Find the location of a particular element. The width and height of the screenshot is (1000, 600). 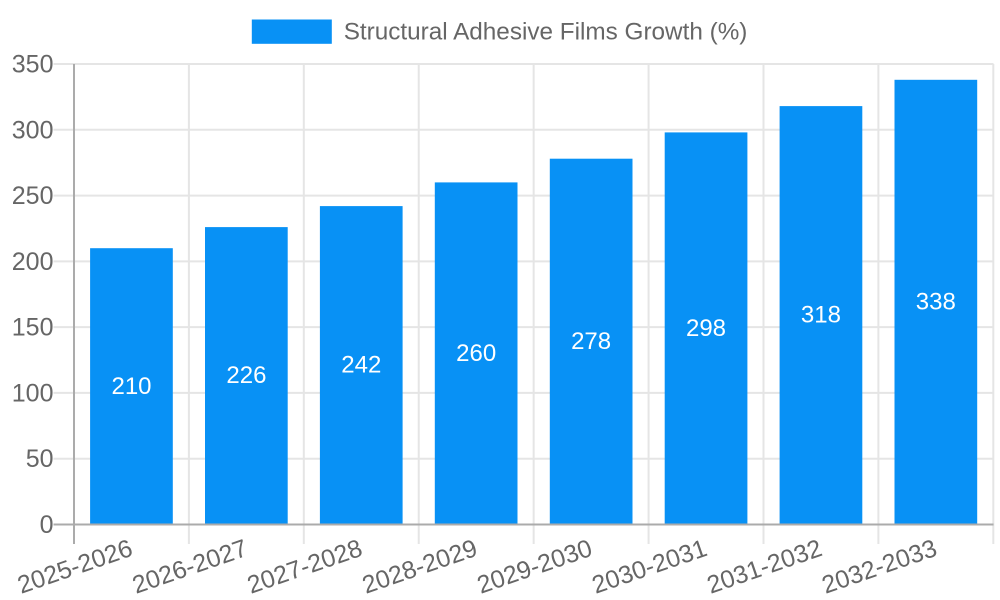

svg-text: 350 is located at coordinates (33, 65).